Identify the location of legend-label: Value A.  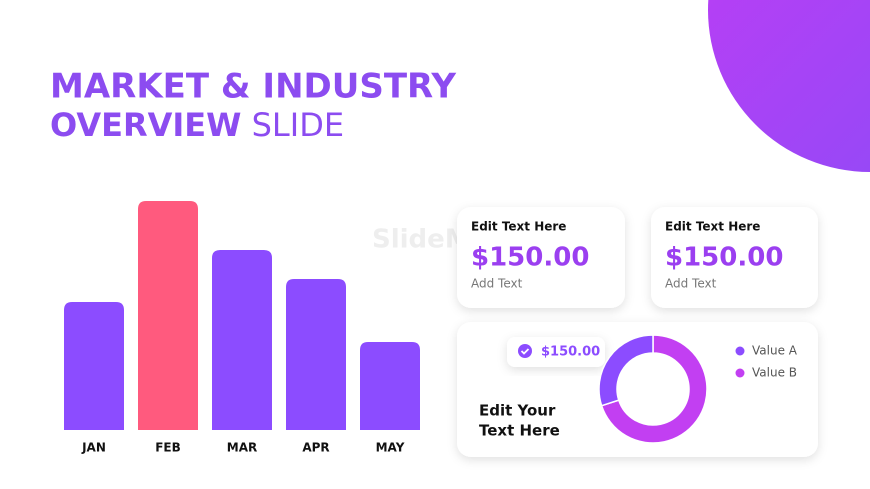
(775, 351).